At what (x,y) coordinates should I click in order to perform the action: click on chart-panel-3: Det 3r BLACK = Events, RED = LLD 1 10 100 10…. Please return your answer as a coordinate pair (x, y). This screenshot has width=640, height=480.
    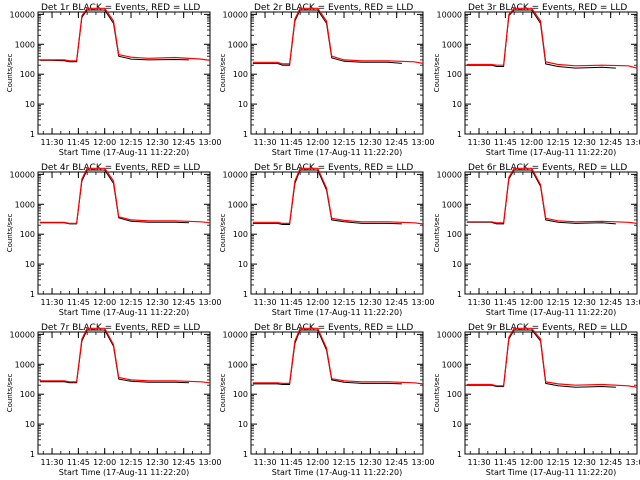
    Looking at the image, I should click on (536, 80).